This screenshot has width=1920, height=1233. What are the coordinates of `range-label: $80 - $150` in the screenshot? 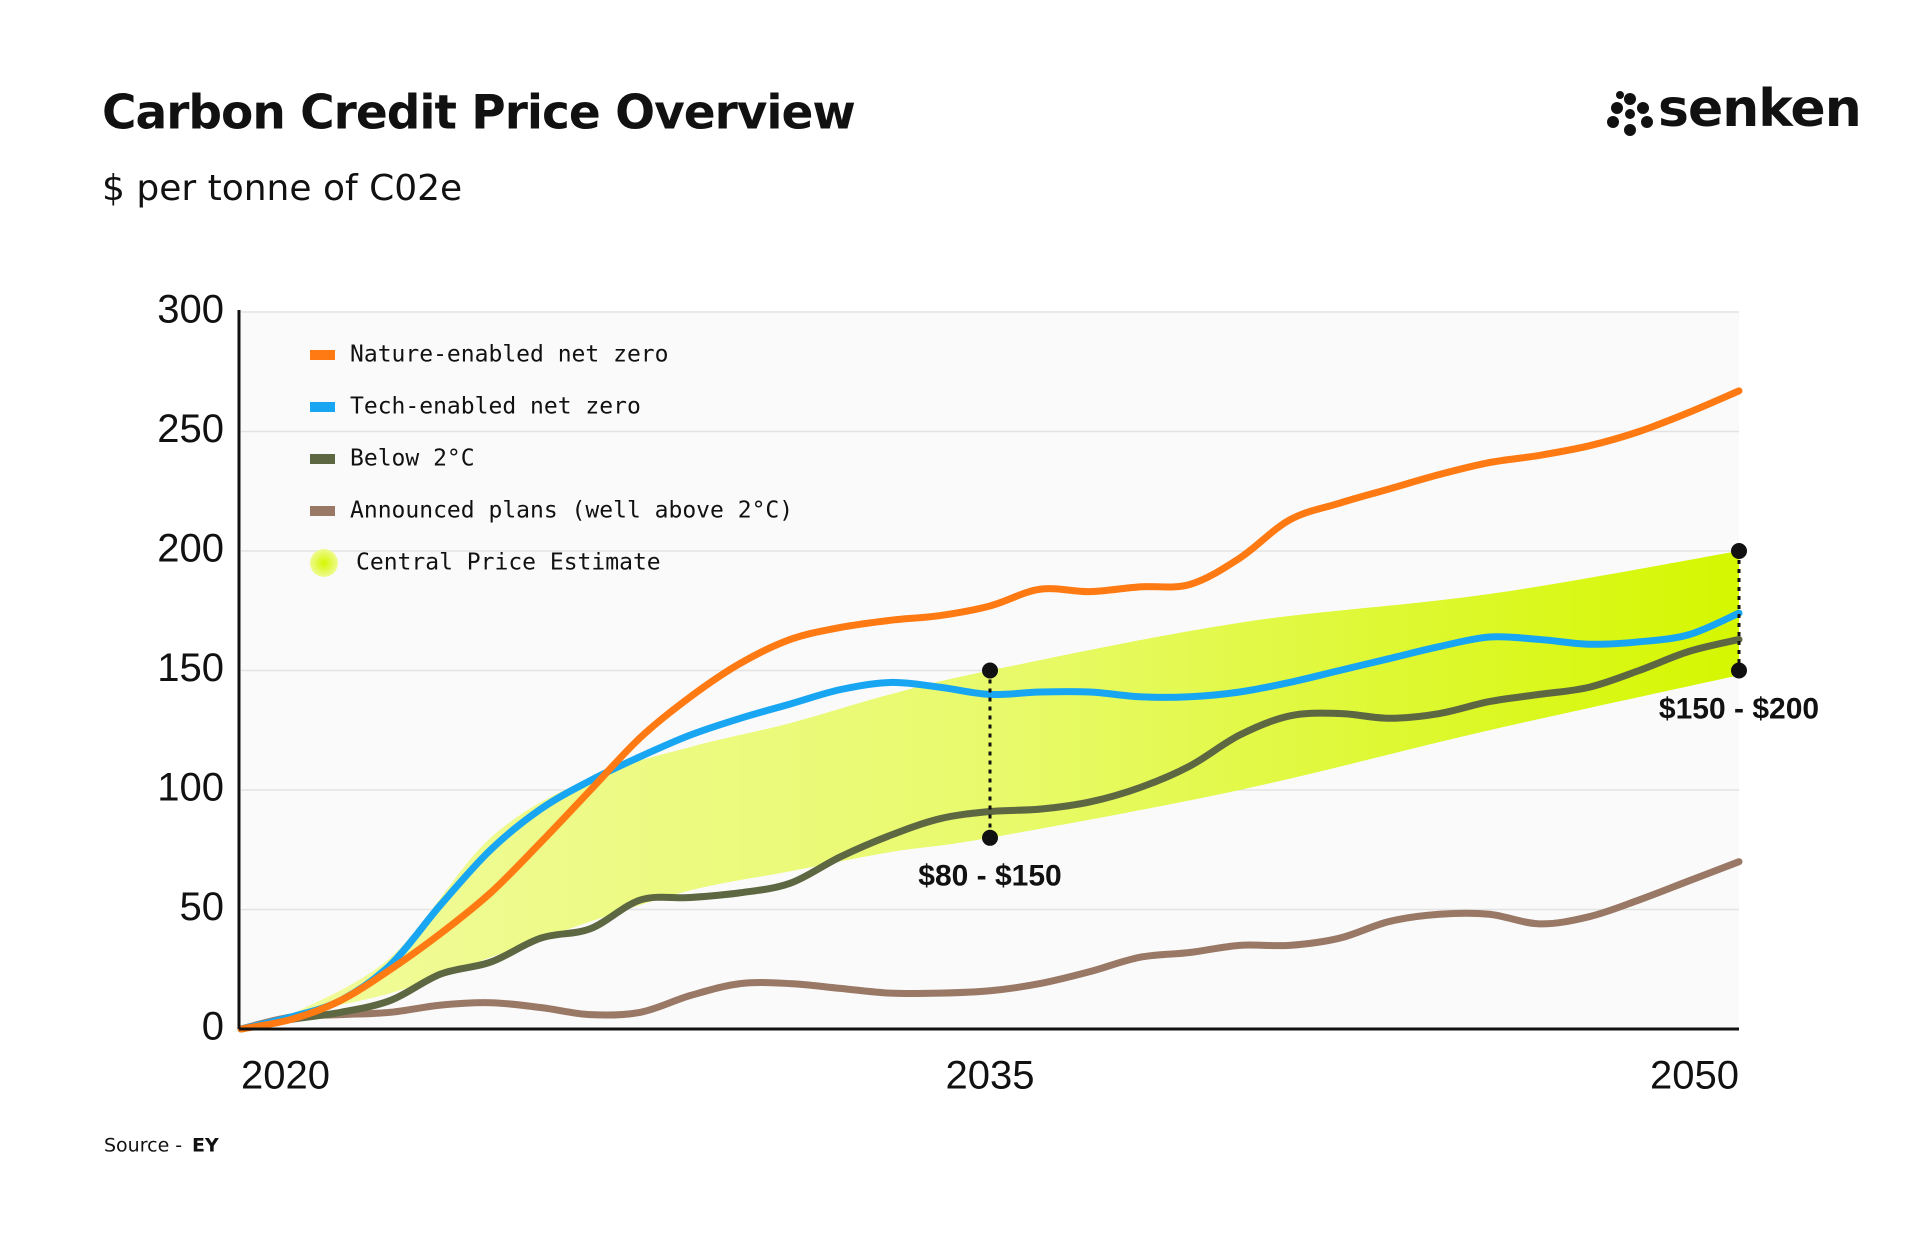 It's located at (989, 876).